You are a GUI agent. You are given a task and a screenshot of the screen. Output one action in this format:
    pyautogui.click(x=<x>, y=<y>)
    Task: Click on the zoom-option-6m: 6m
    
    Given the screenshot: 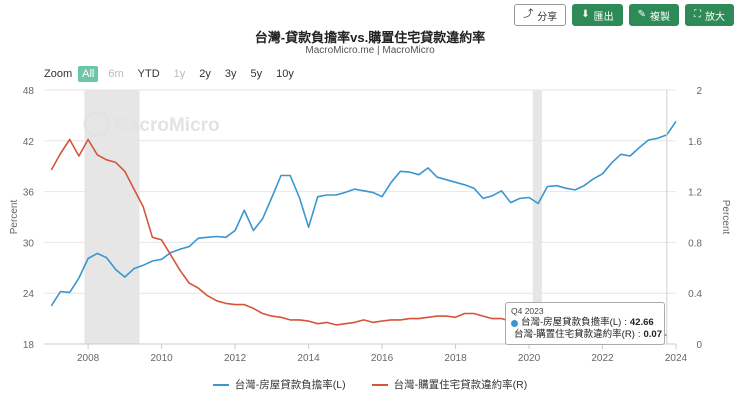 What is the action you would take?
    pyautogui.click(x=116, y=74)
    